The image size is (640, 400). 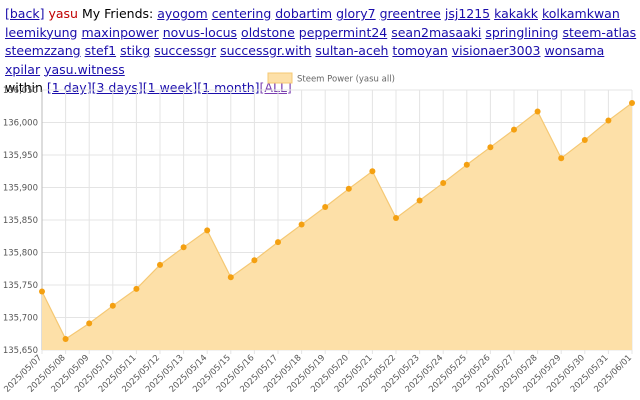 I want to click on legend-swatch, so click(x=280, y=78).